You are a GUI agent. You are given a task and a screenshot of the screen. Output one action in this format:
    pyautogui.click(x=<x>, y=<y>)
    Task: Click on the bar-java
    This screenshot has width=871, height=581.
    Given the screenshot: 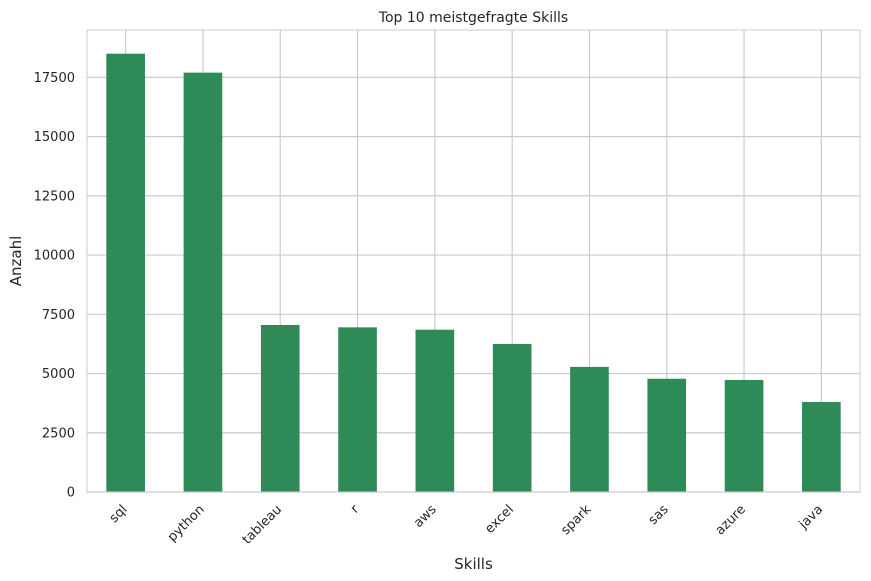 What is the action you would take?
    pyautogui.click(x=821, y=446)
    